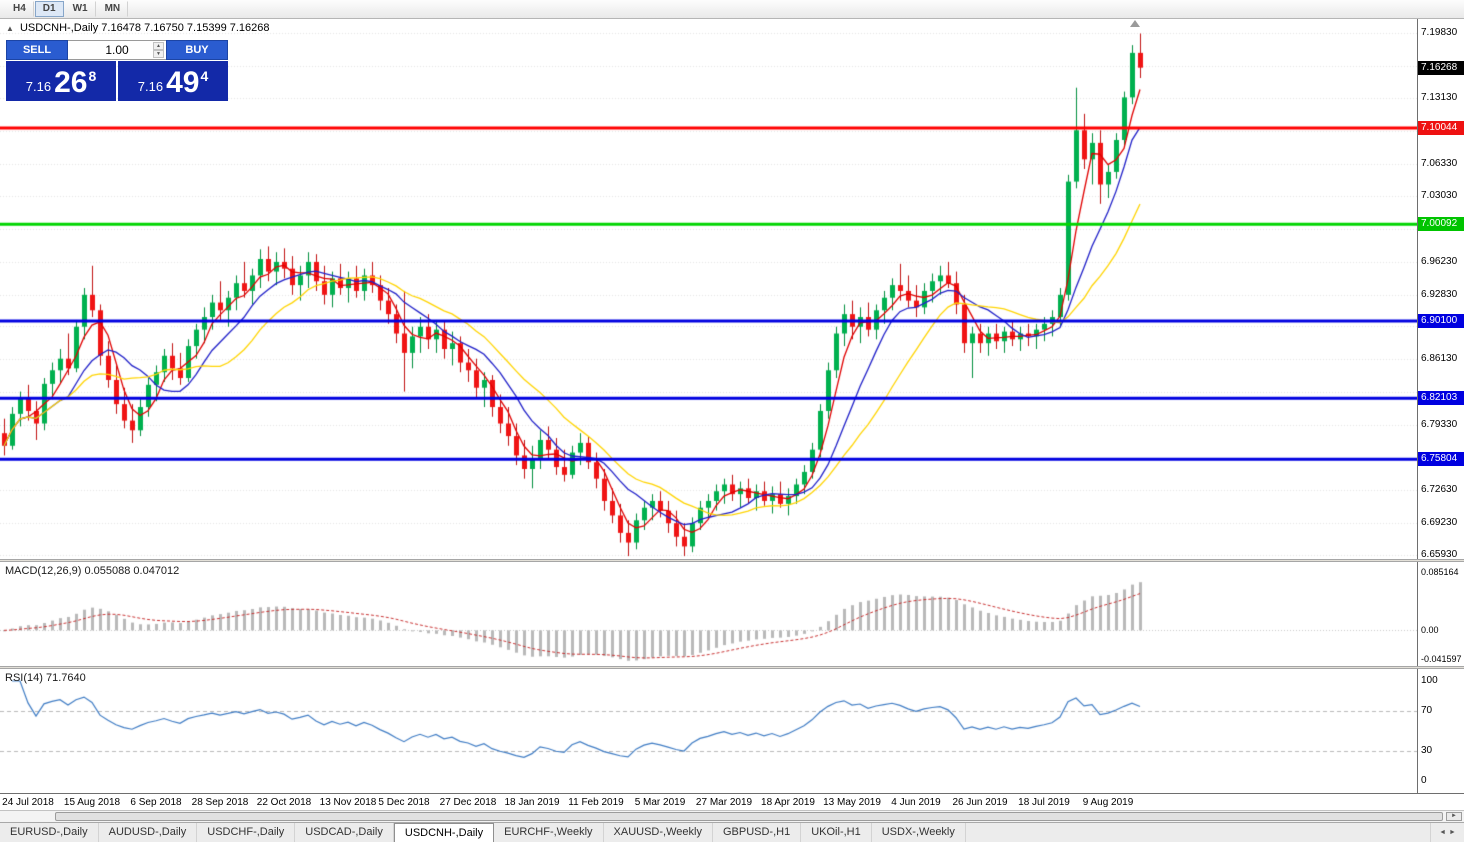 The width and height of the screenshot is (1464, 842). Describe the element at coordinates (732, 9) in the screenshot. I see `timeframe-toolbar: H4 D1 W1 MN` at that location.